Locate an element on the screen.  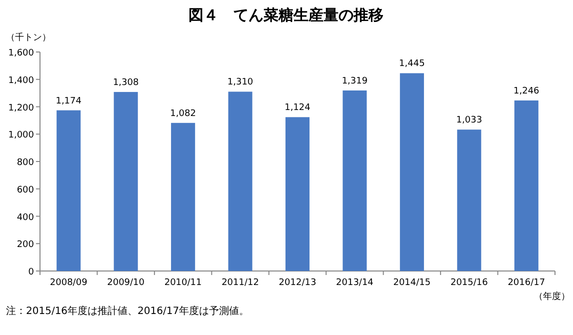
data-label: 1,033 is located at coordinates (469, 121).